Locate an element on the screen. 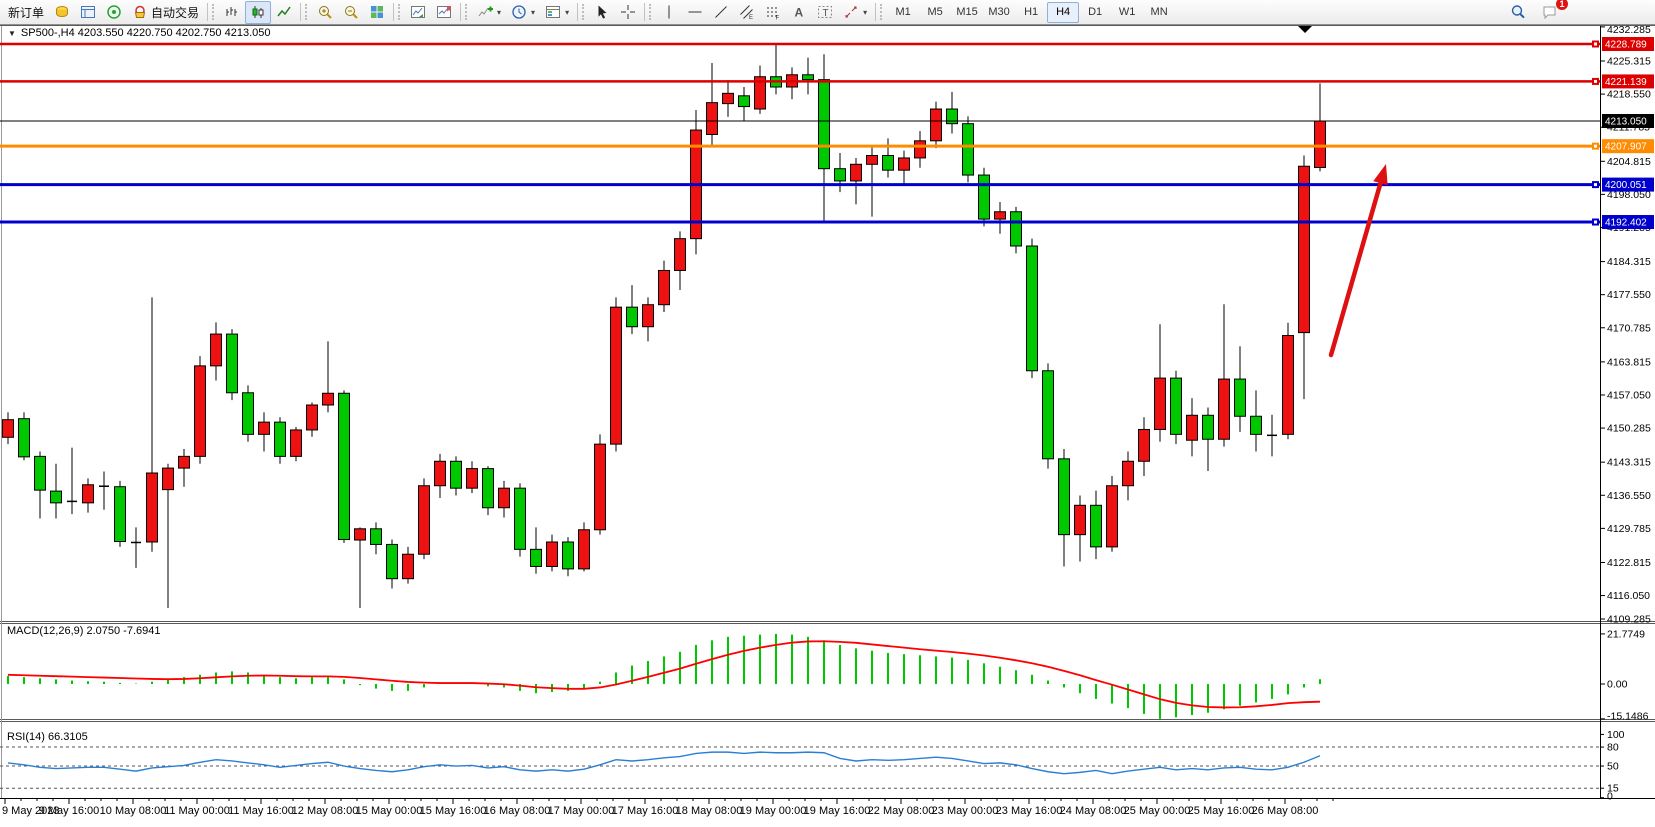 Image resolution: width=1655 pixels, height=827 pixels. vertical-line-icon is located at coordinates (669, 12).